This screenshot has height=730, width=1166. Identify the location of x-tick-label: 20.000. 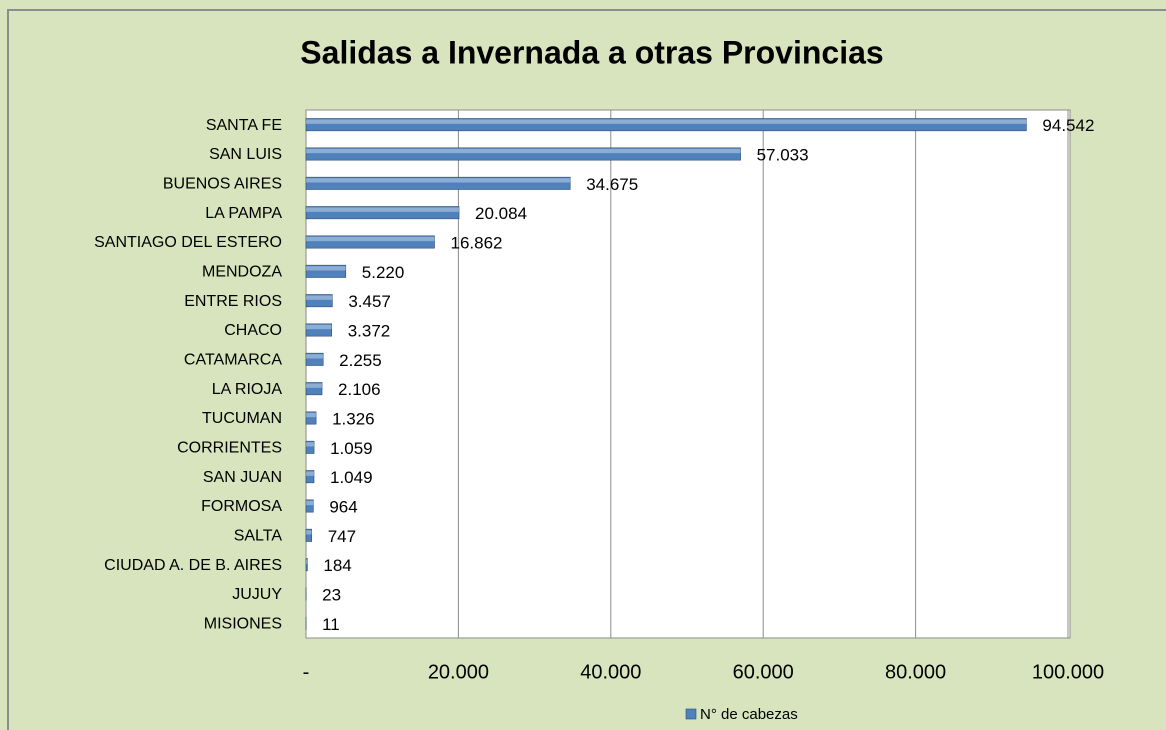
(458, 672).